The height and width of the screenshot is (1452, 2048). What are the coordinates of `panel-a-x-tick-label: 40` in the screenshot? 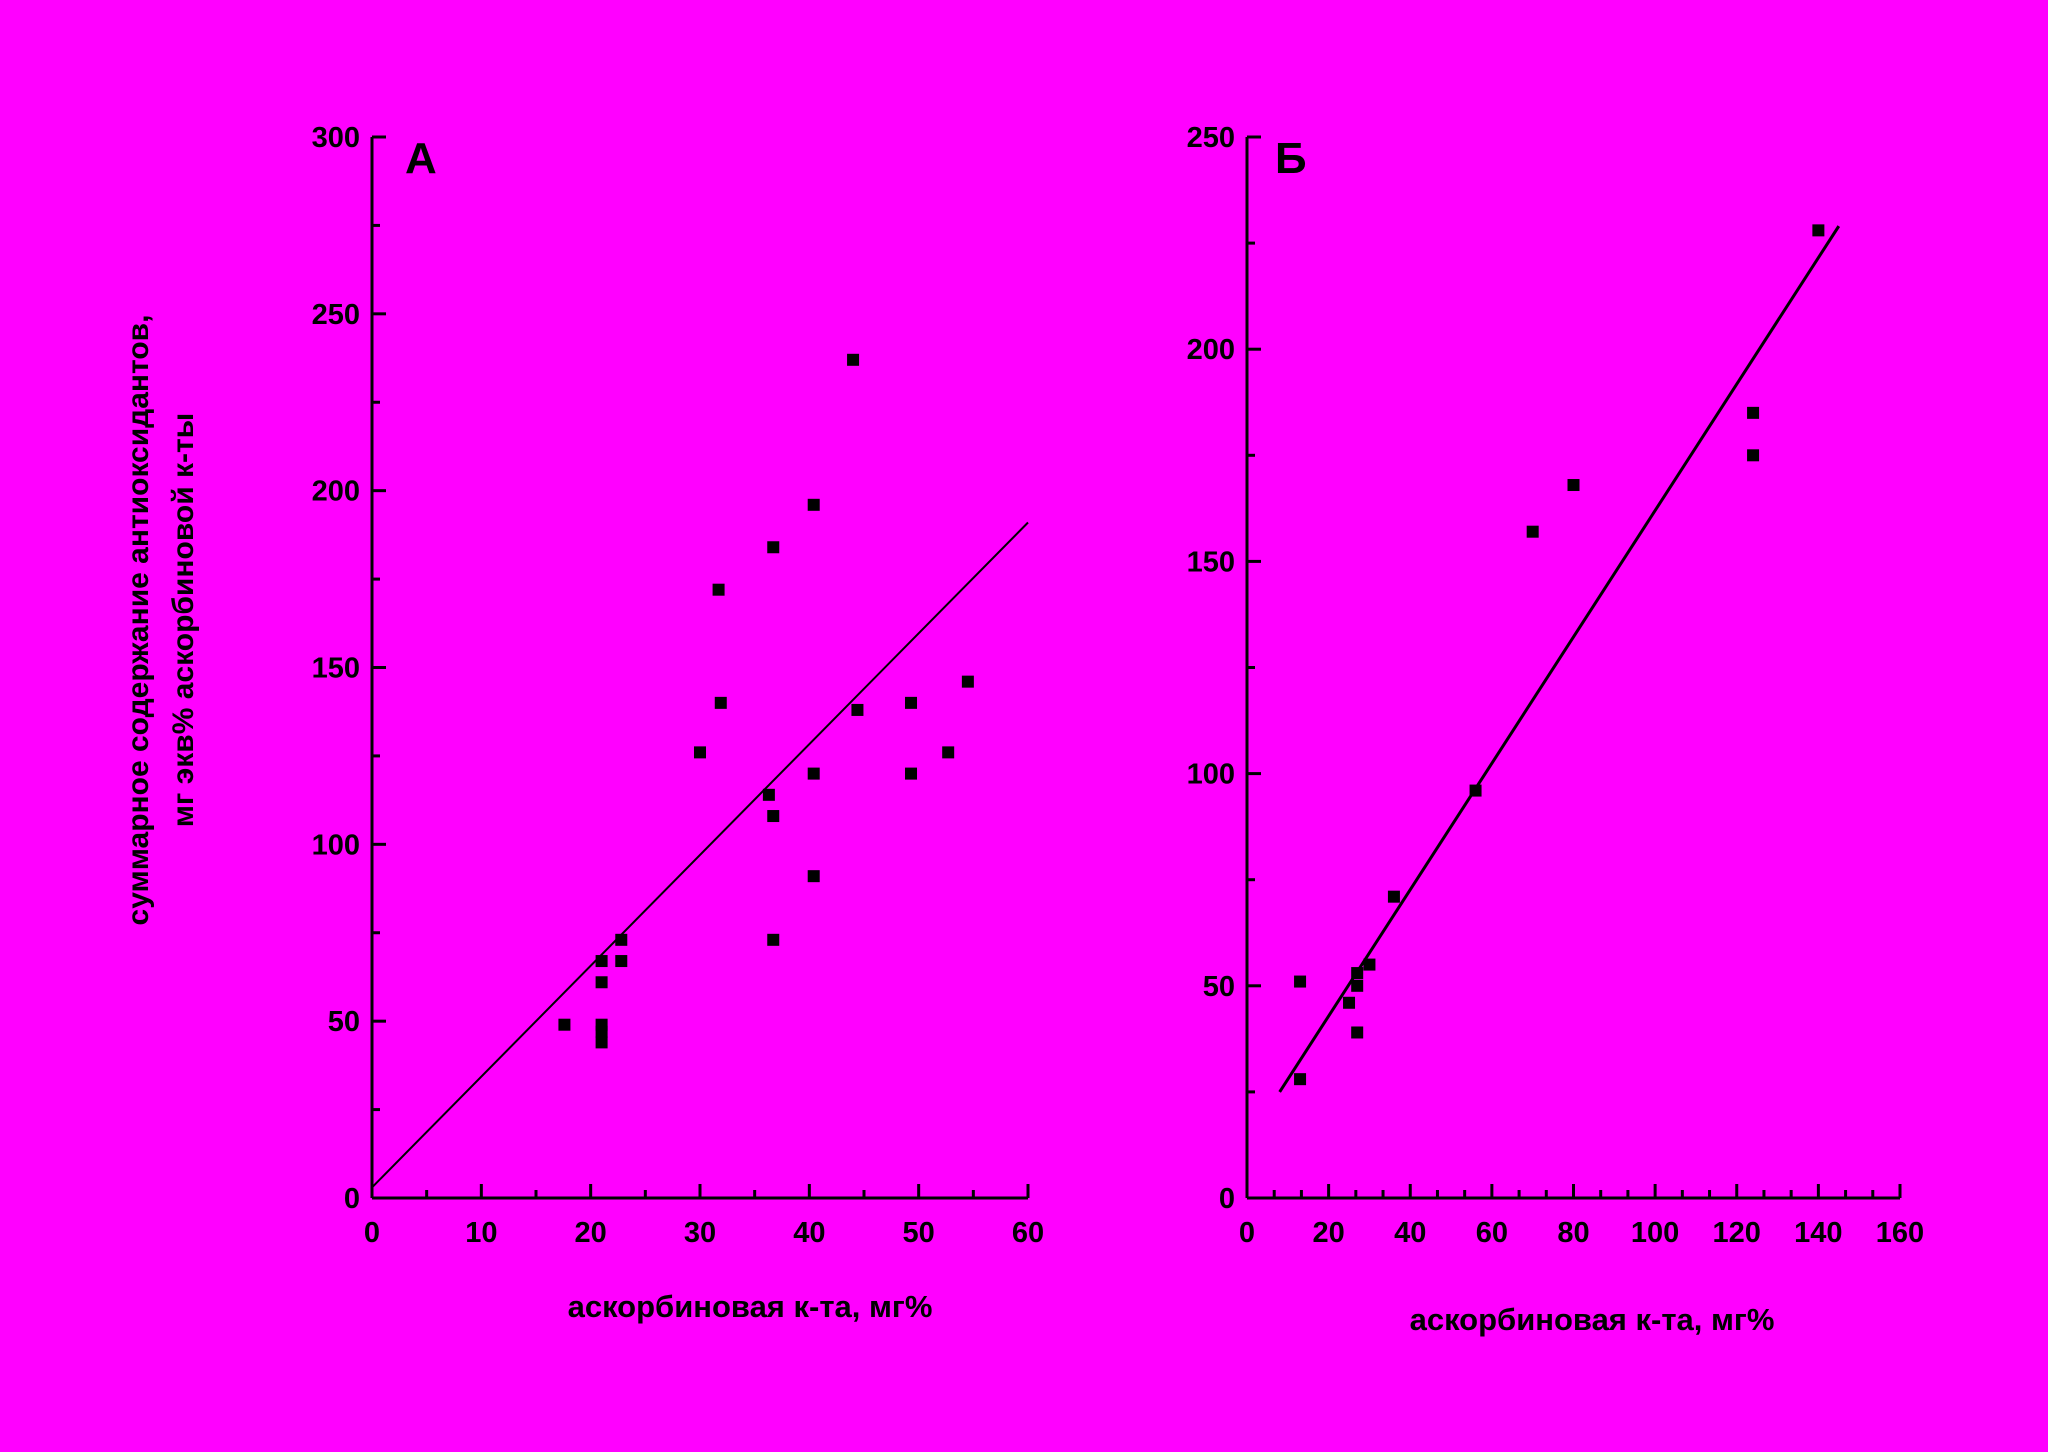 It's located at (809, 1233).